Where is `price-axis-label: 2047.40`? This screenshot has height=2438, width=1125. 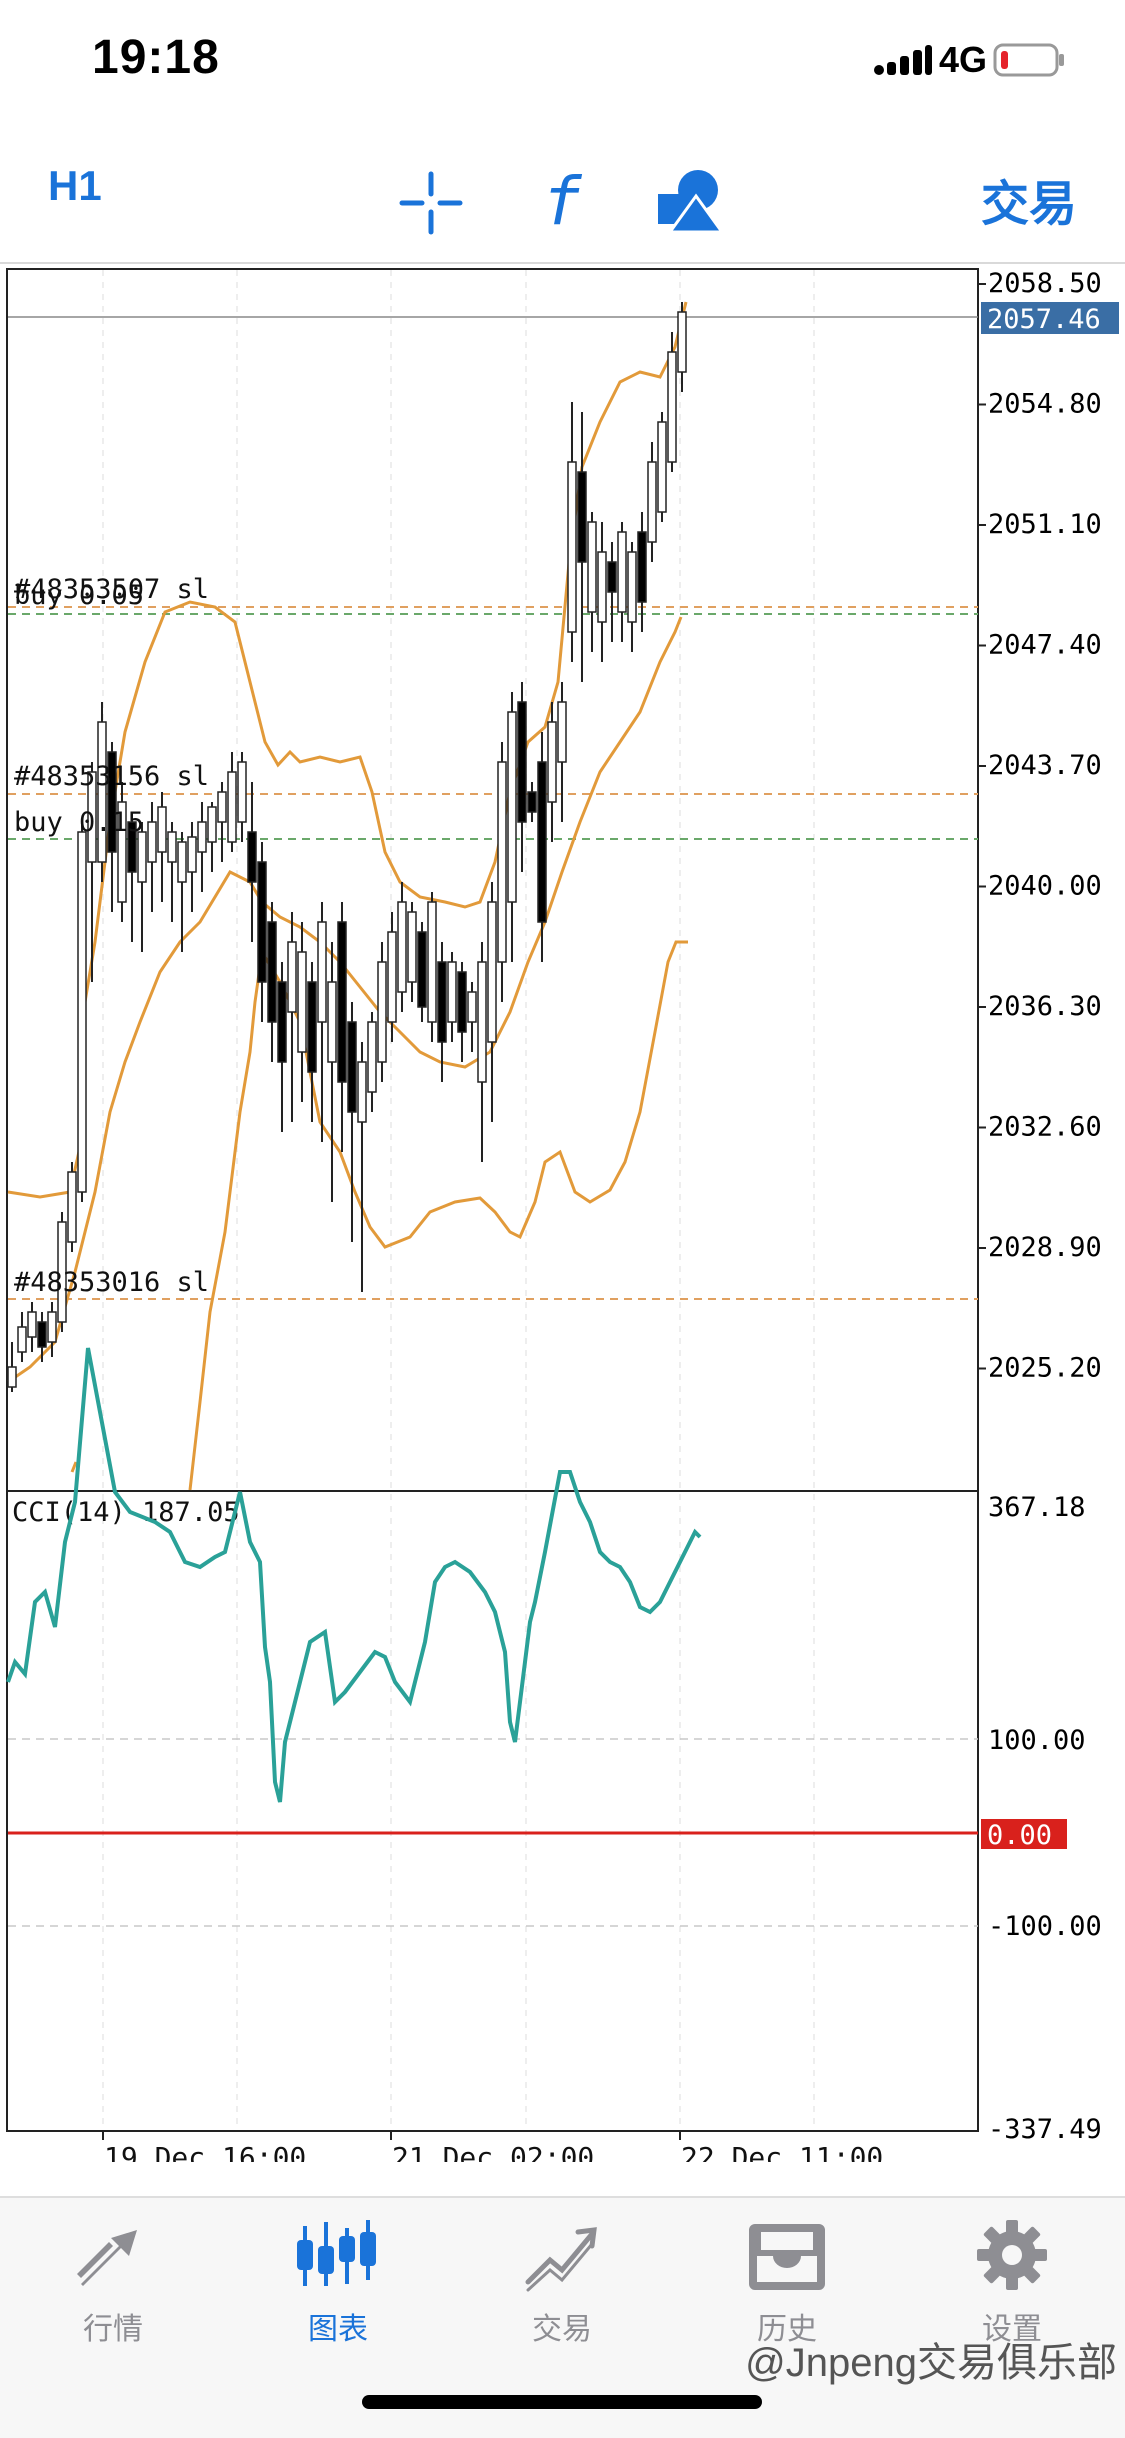
price-axis-label: 2047.40 is located at coordinates (1045, 645).